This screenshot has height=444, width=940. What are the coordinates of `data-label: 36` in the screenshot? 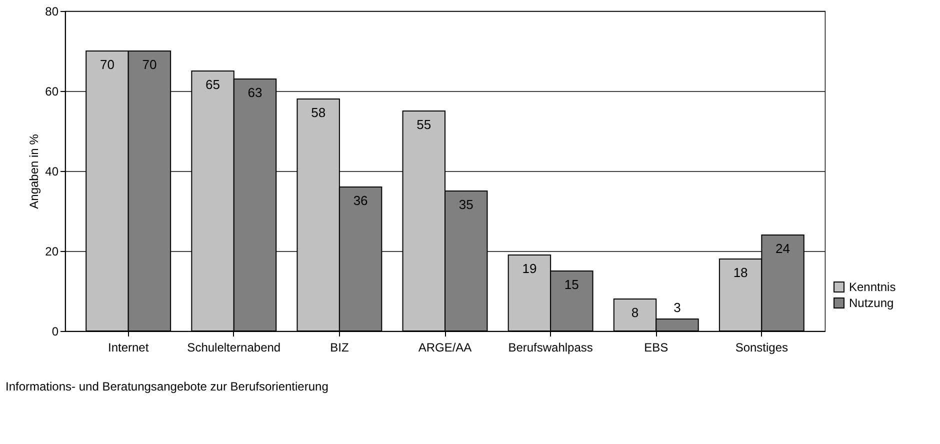 It's located at (360, 200).